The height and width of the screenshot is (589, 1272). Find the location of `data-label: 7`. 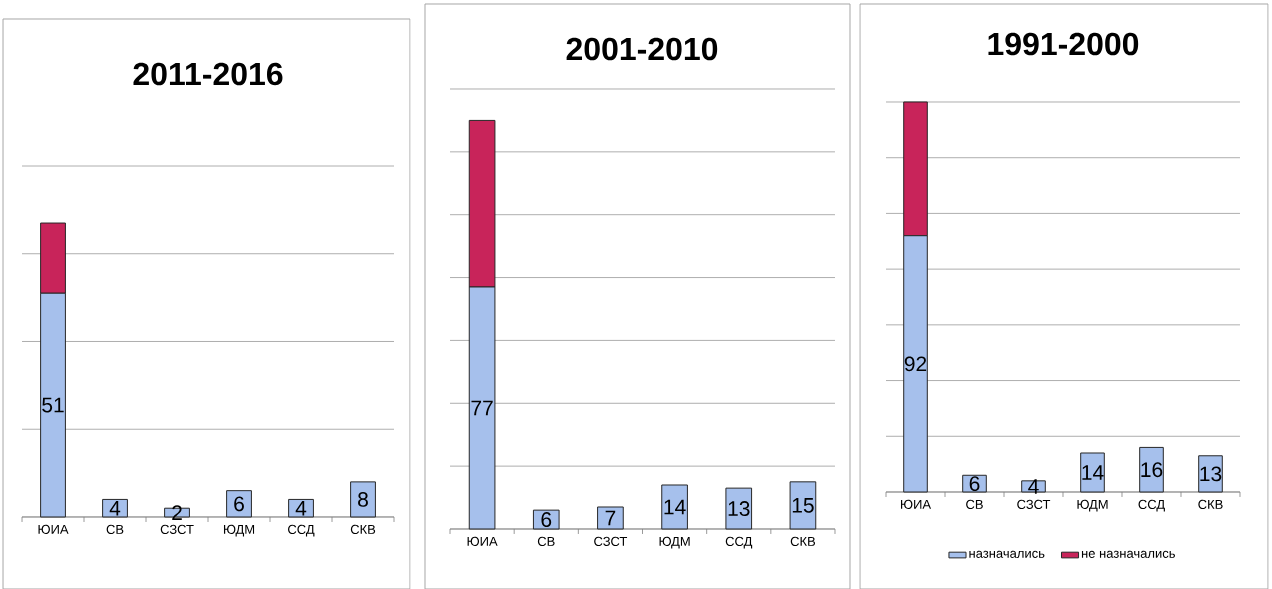

data-label: 7 is located at coordinates (610, 518).